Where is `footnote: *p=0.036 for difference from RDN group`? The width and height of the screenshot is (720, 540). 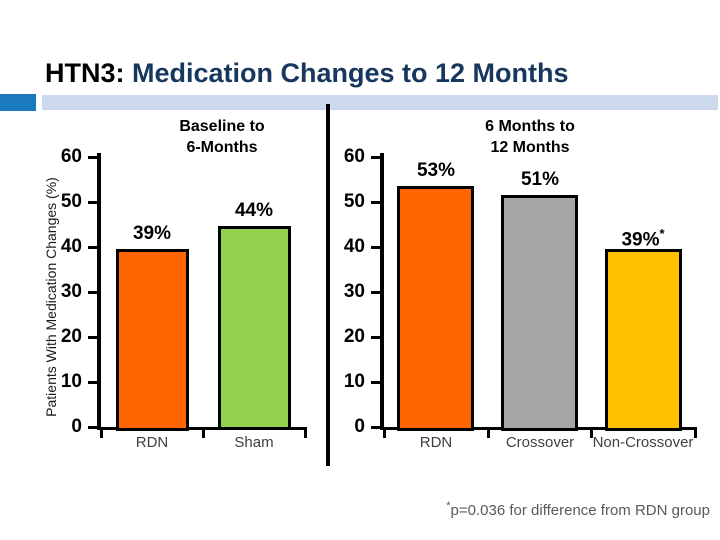 footnote: *p=0.036 for difference from RDN group is located at coordinates (578, 509).